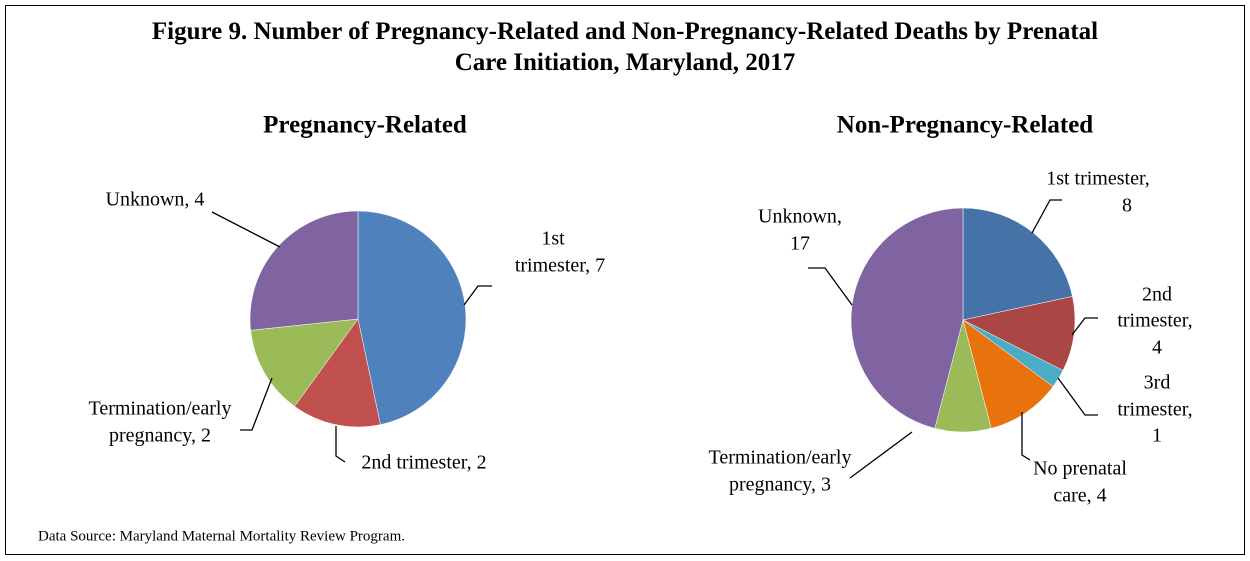  Describe the element at coordinates (800, 244) in the screenshot. I see `data-label: 17` at that location.